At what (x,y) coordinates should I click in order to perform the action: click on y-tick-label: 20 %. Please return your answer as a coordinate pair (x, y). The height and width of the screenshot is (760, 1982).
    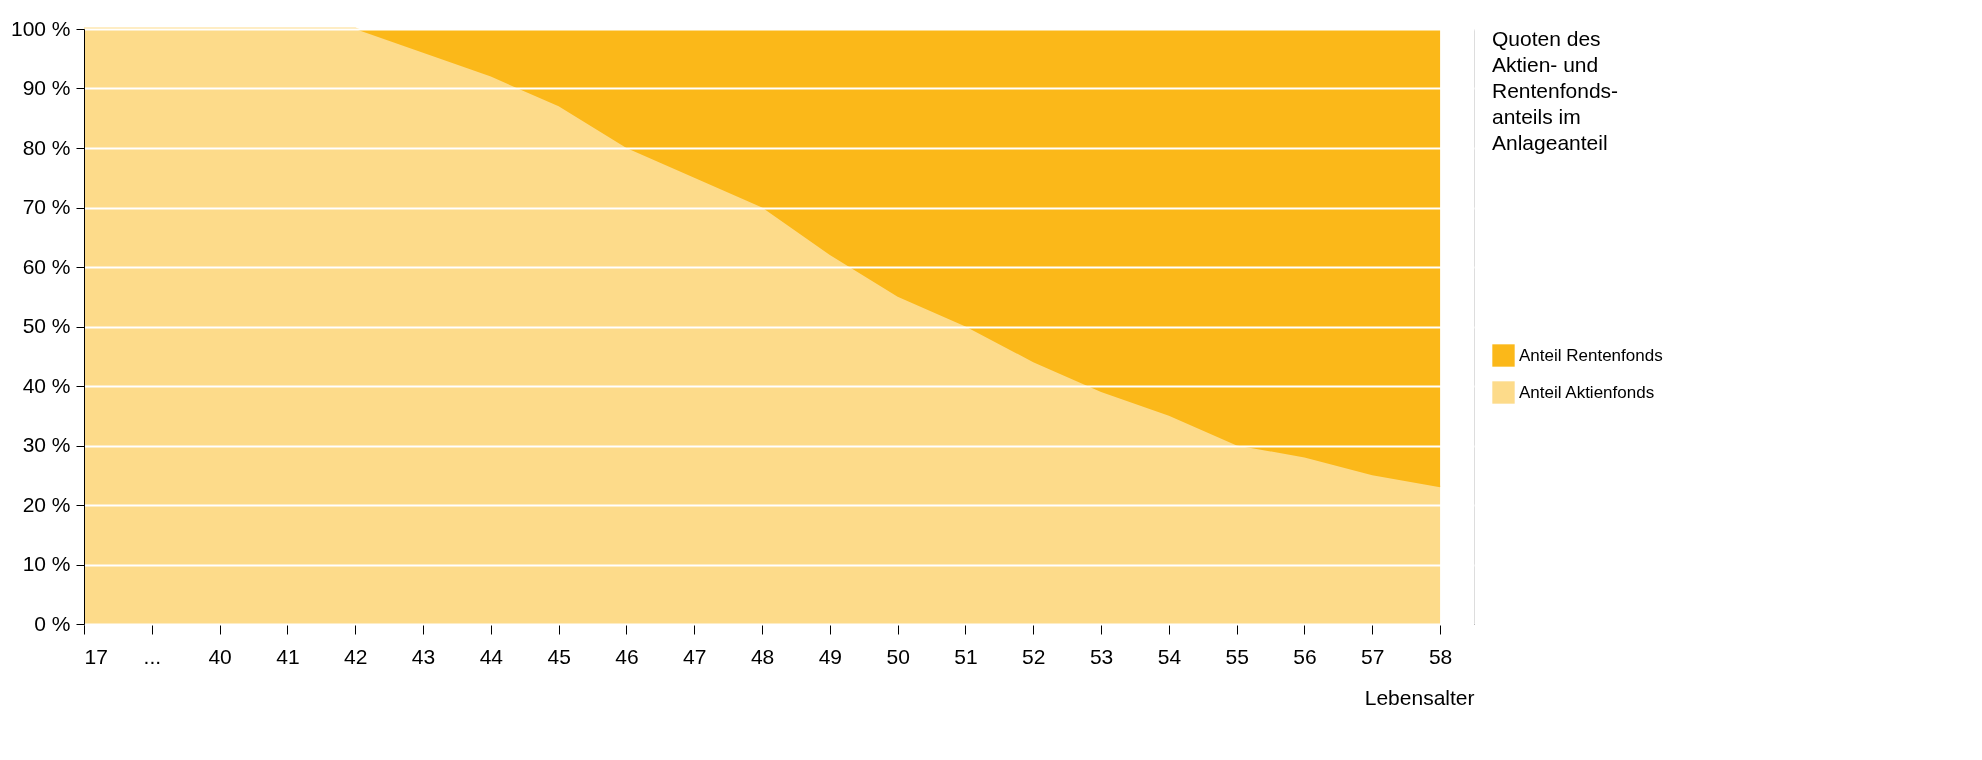
    Looking at the image, I should click on (46, 504).